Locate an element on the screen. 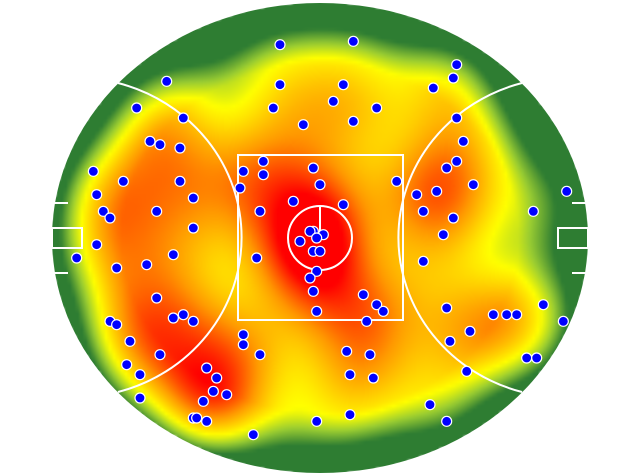 This screenshot has width=640, height=476. centre-square is located at coordinates (320, 237).